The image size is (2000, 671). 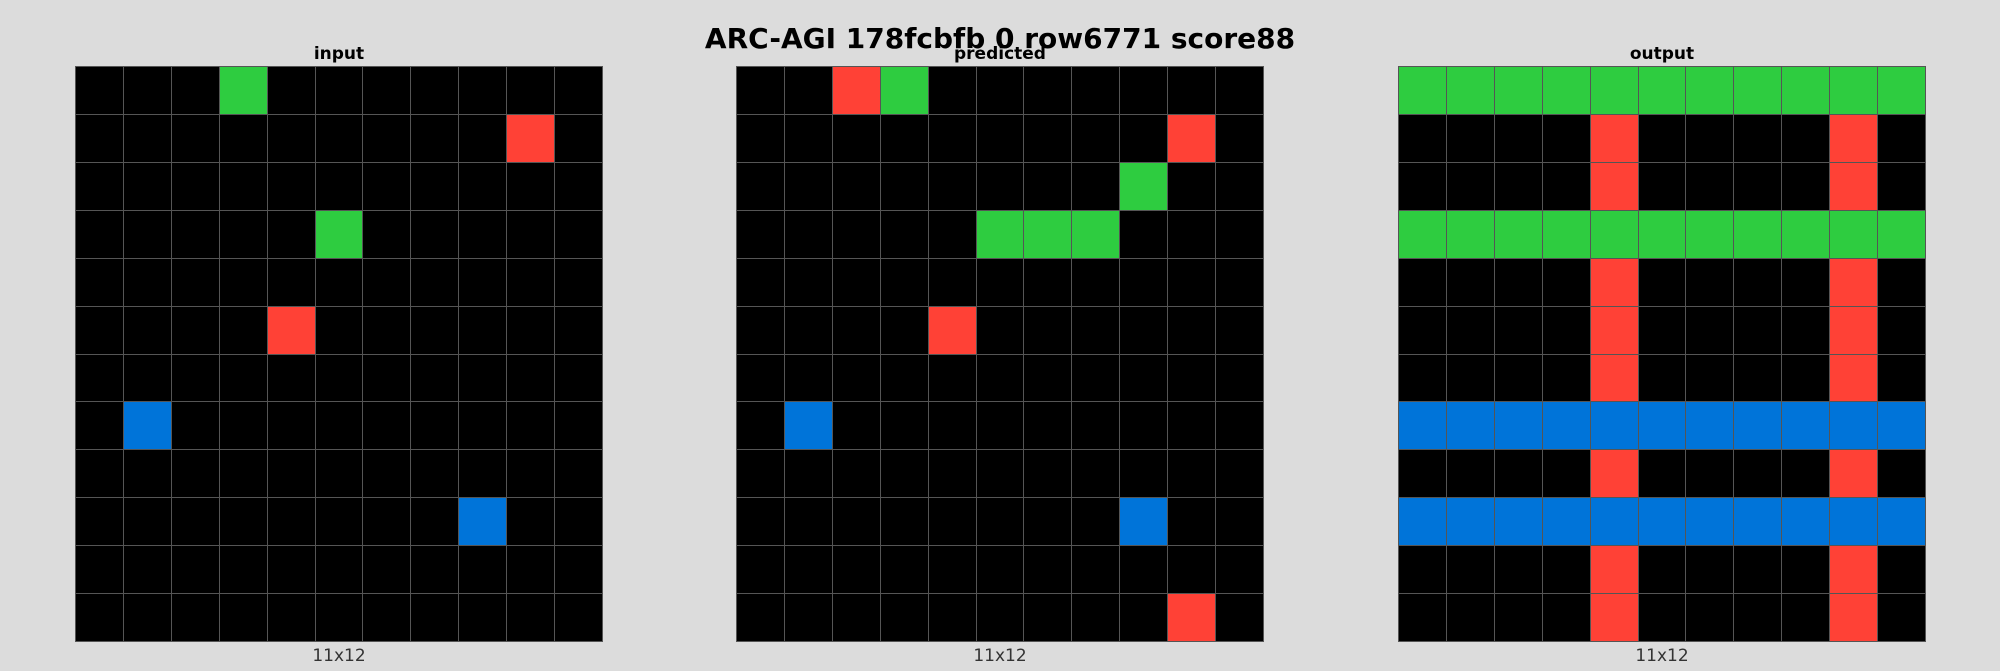 What do you see at coordinates (1662, 54) in the screenshot?
I see `panel-title-output: output` at bounding box center [1662, 54].